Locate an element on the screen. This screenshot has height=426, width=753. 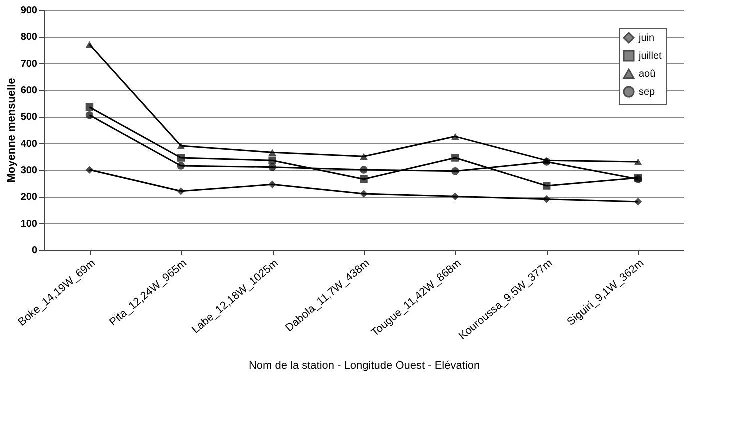
y-axis-title: Moyenne mensuelle is located at coordinates (12, 130).